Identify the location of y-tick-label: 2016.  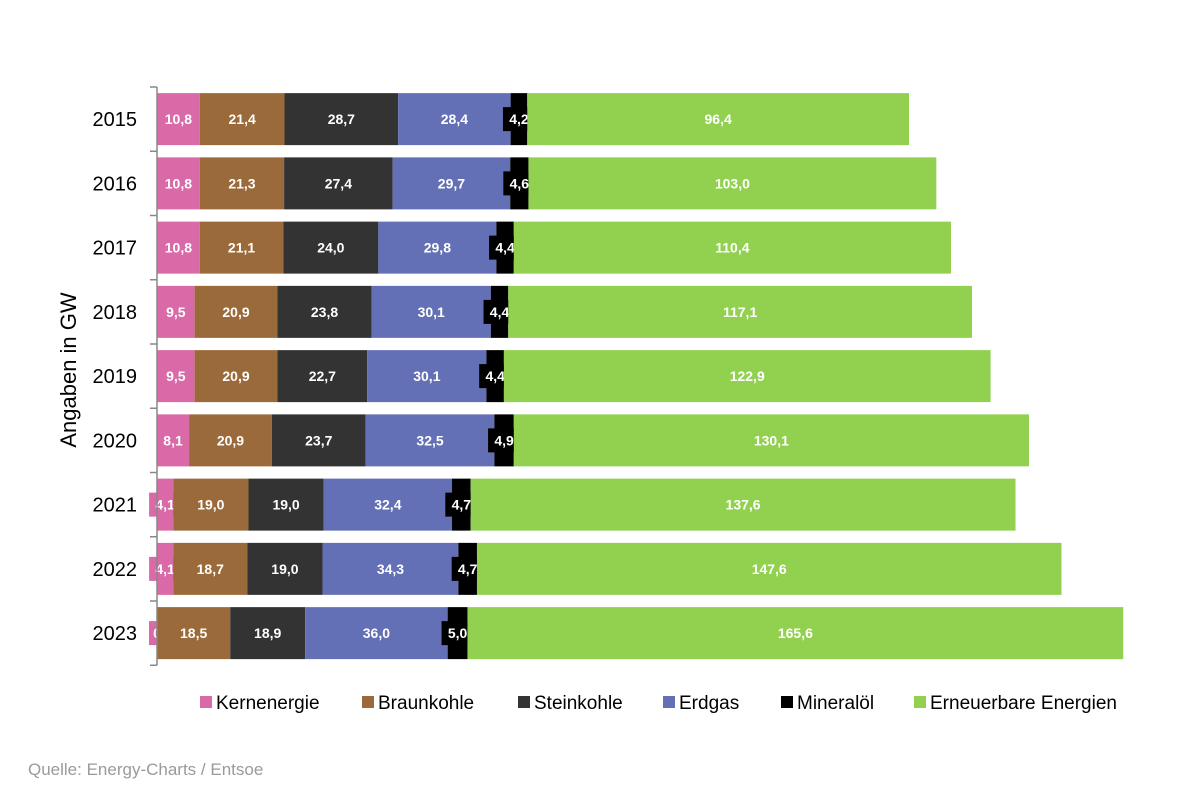
(115, 184).